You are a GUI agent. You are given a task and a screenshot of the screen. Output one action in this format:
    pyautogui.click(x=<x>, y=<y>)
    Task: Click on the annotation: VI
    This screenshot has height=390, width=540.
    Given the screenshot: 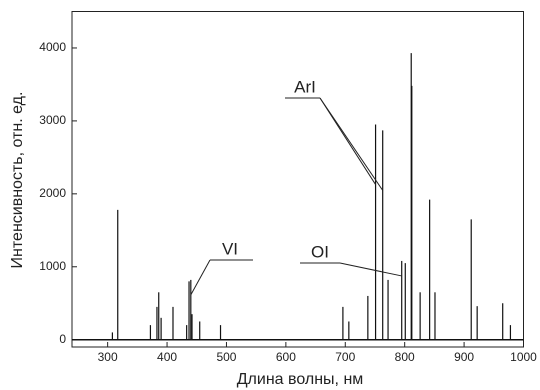 What is the action you would take?
    pyautogui.click(x=230, y=248)
    